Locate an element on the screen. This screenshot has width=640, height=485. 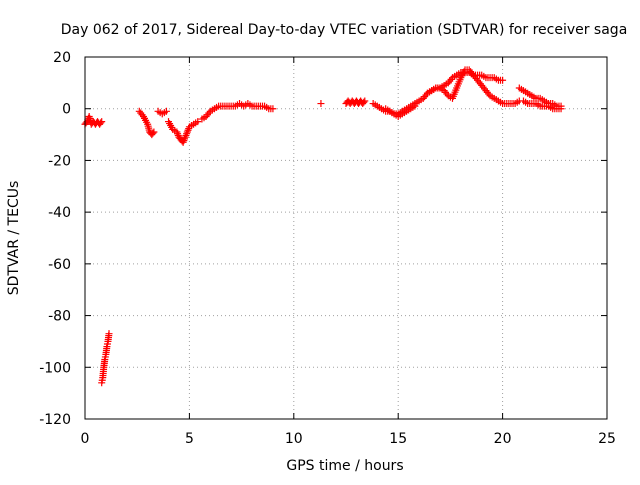
x-tick-label: 5 is located at coordinates (189, 439).